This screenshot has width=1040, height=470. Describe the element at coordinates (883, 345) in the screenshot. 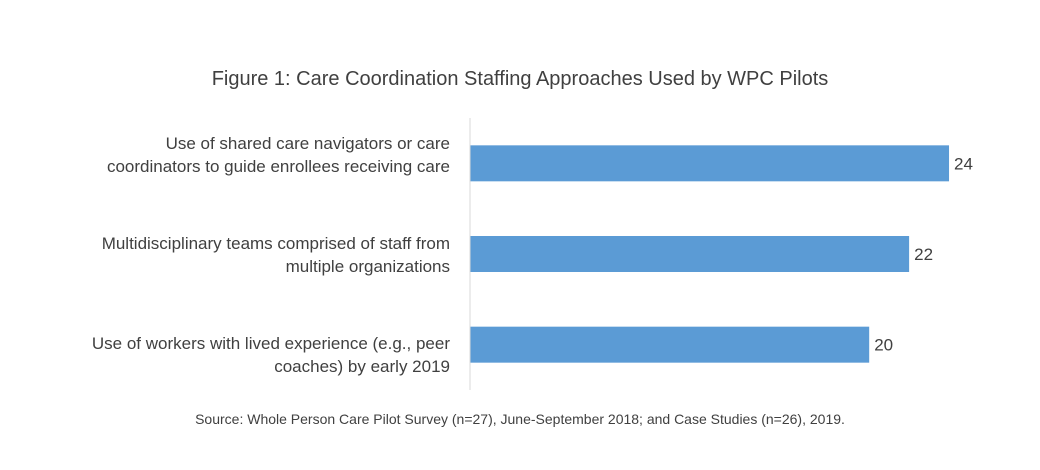

I see `data-label-2: 20` at that location.